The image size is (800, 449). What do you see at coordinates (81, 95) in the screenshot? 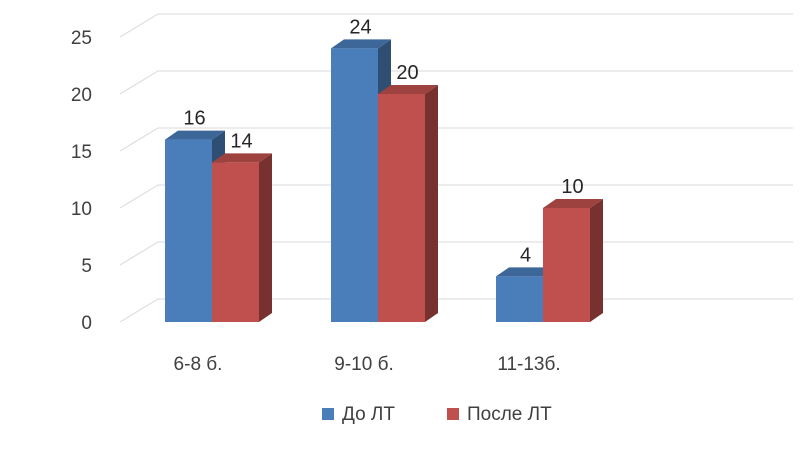
I see `y-tick-label: 20` at bounding box center [81, 95].